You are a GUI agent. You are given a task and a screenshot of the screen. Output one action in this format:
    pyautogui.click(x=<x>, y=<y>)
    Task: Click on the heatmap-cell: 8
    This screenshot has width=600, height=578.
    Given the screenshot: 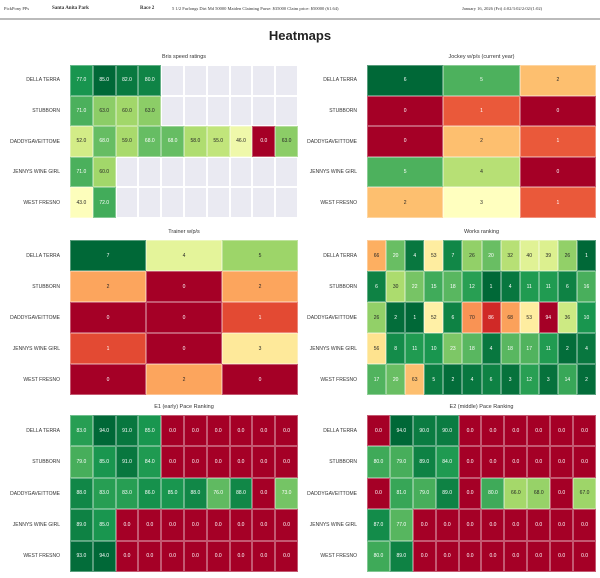 What is the action you would take?
    pyautogui.click(x=396, y=348)
    